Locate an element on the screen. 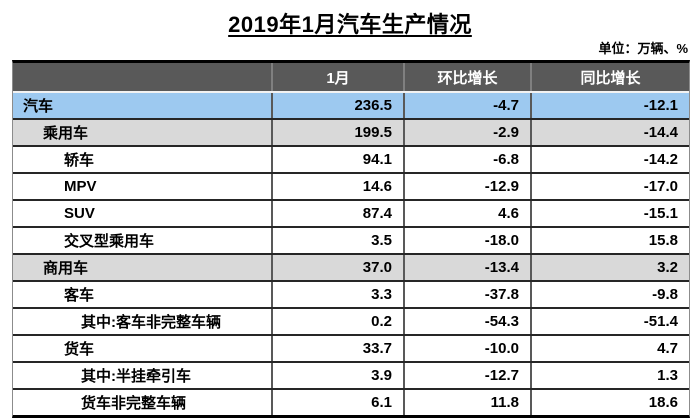 This screenshot has height=420, width=700. table-row: 其中:半挂牵引车 3.9 -12.7 1.3 is located at coordinates (351, 374).